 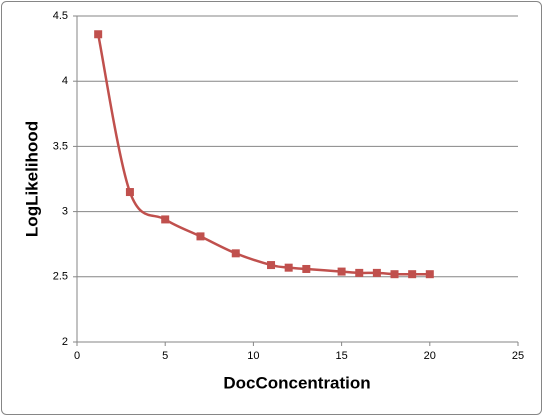 What do you see at coordinates (77, 356) in the screenshot?
I see `x-tick-label: 0` at bounding box center [77, 356].